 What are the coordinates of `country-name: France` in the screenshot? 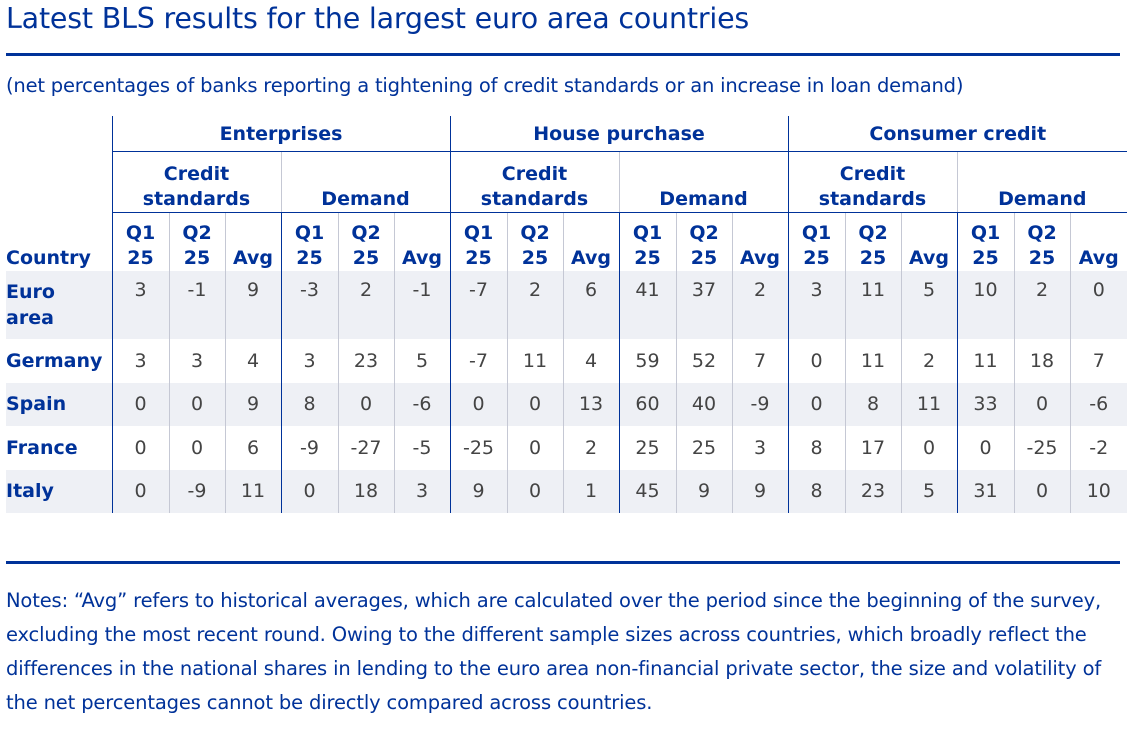 It's located at (42, 447).